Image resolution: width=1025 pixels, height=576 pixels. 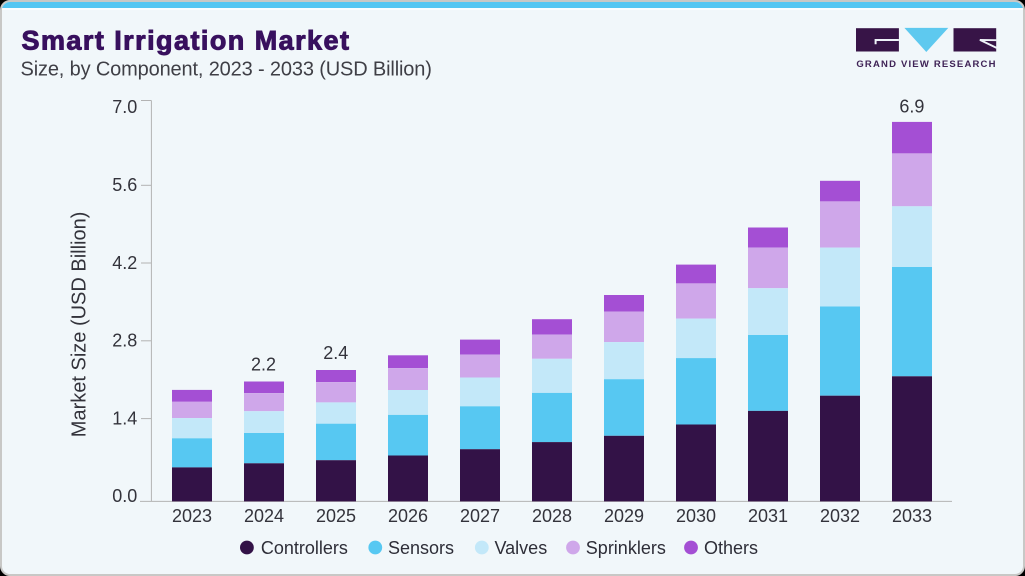 I want to click on svg-text: Valves, so click(x=521, y=548).